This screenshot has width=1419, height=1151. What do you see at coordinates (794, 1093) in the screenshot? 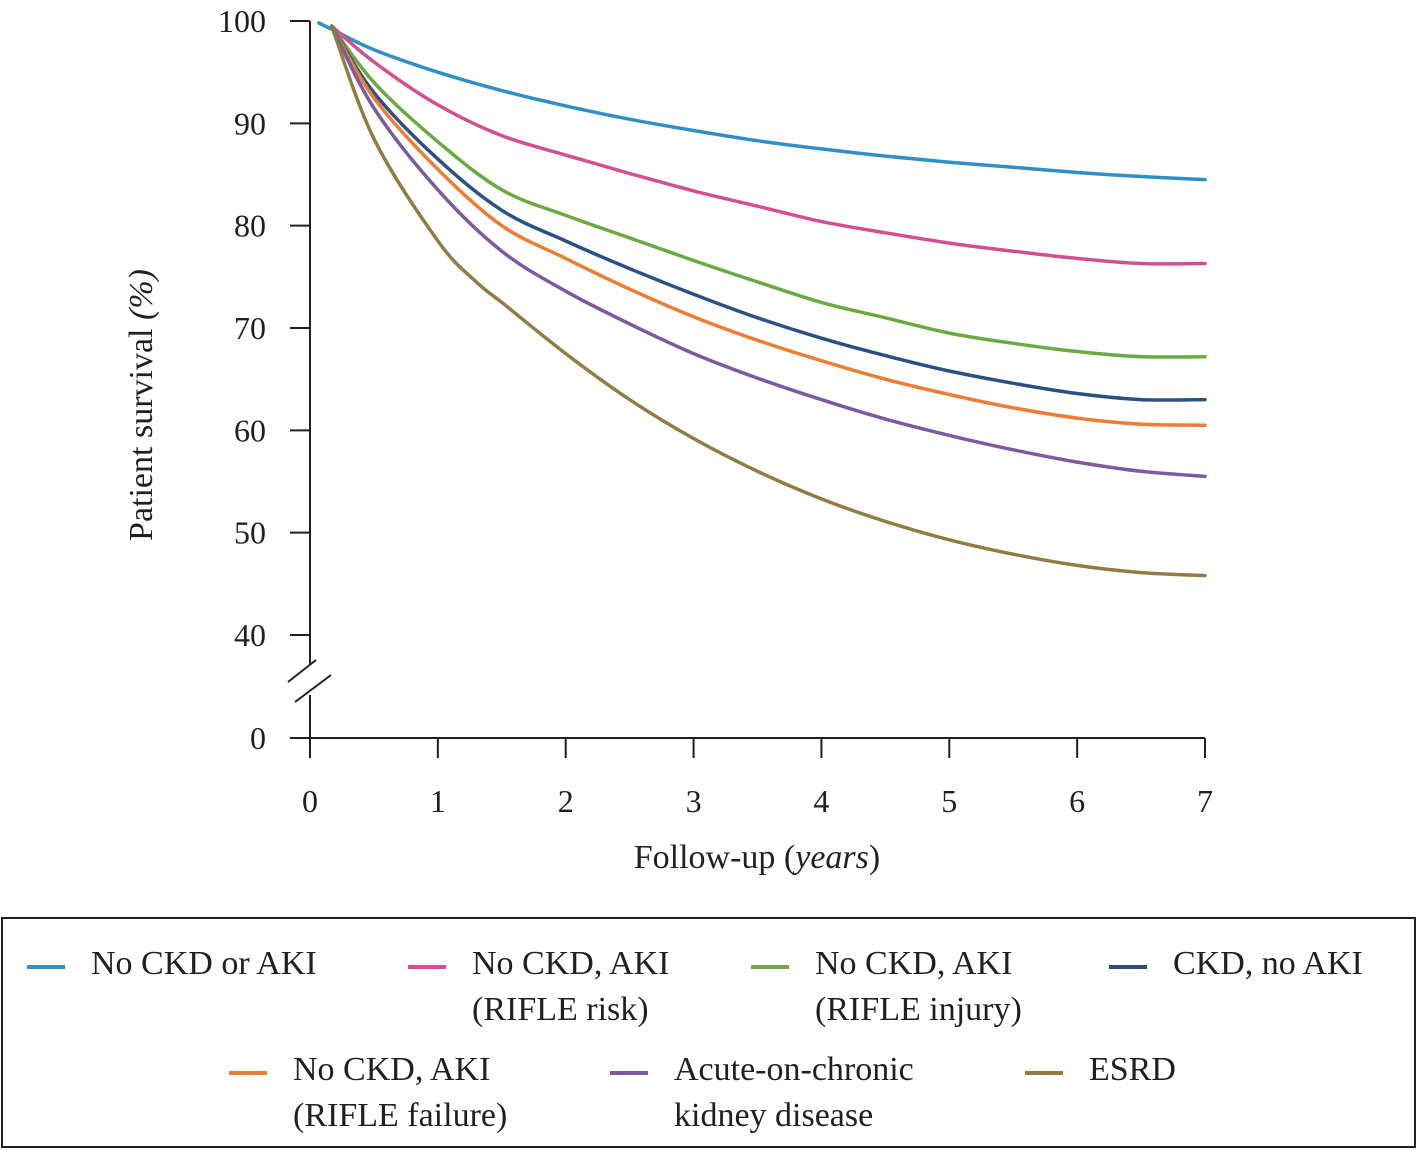
I see `legend-label: Acute-on-chronic kidney disease` at bounding box center [794, 1093].